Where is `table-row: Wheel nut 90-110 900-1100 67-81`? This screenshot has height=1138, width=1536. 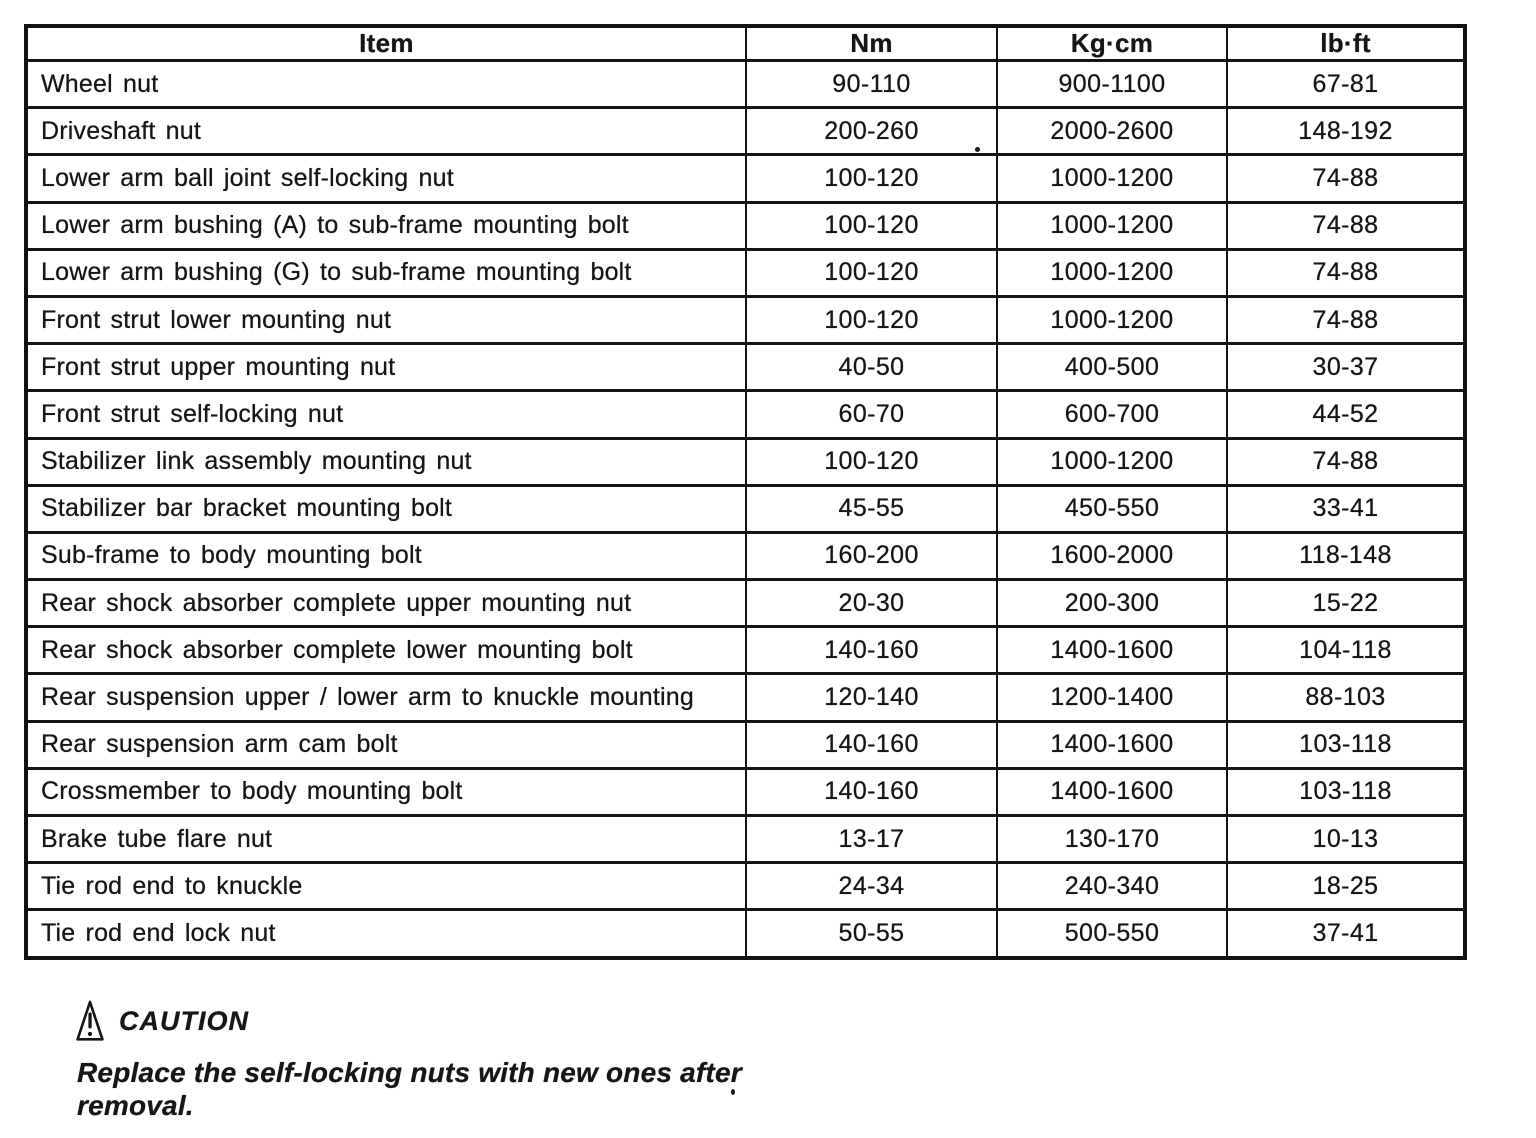
table-row: Wheel nut 90-110 900-1100 67-81 is located at coordinates (745, 84).